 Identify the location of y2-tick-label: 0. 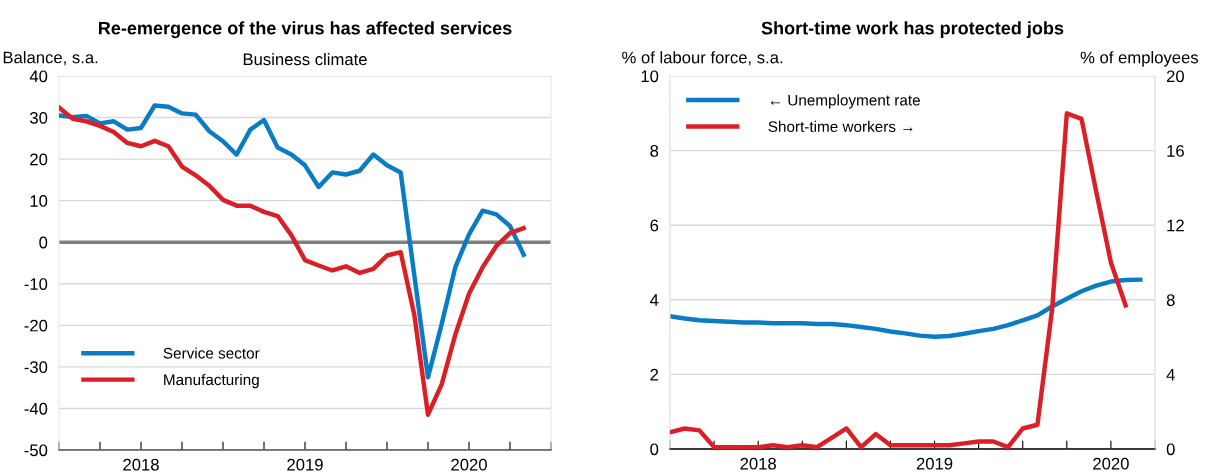
(1170, 449).